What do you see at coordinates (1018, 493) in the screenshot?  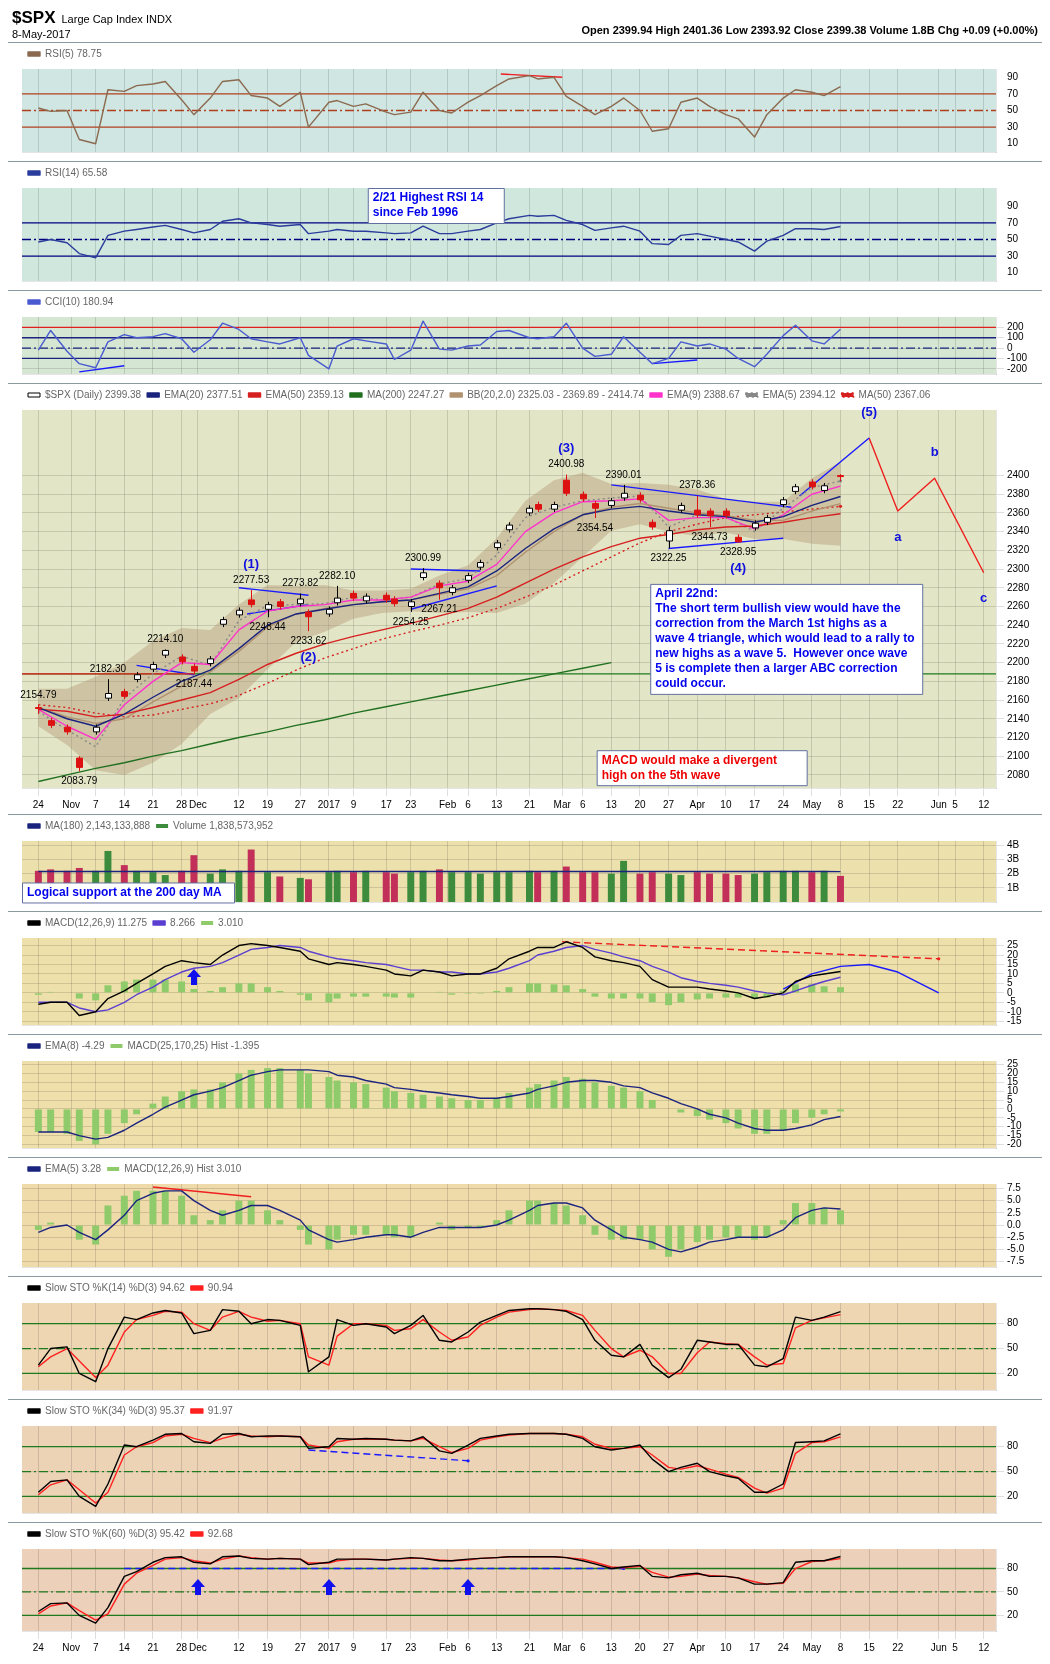 I see `y-tick-label: 2380` at bounding box center [1018, 493].